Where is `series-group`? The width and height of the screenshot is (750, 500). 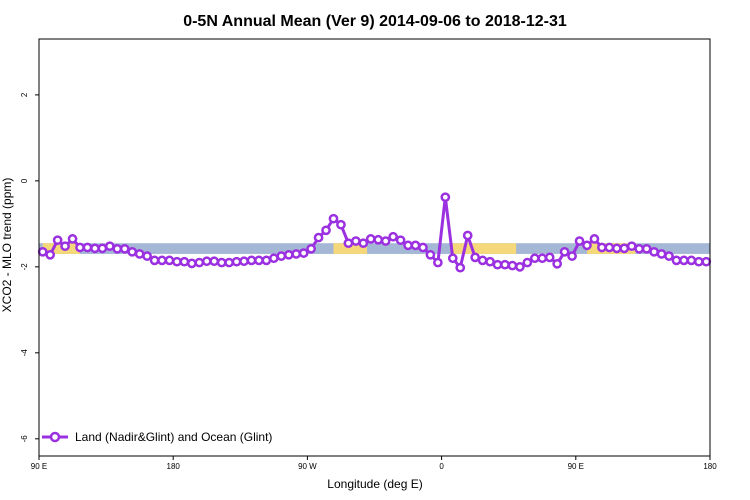
series-group is located at coordinates (374, 232).